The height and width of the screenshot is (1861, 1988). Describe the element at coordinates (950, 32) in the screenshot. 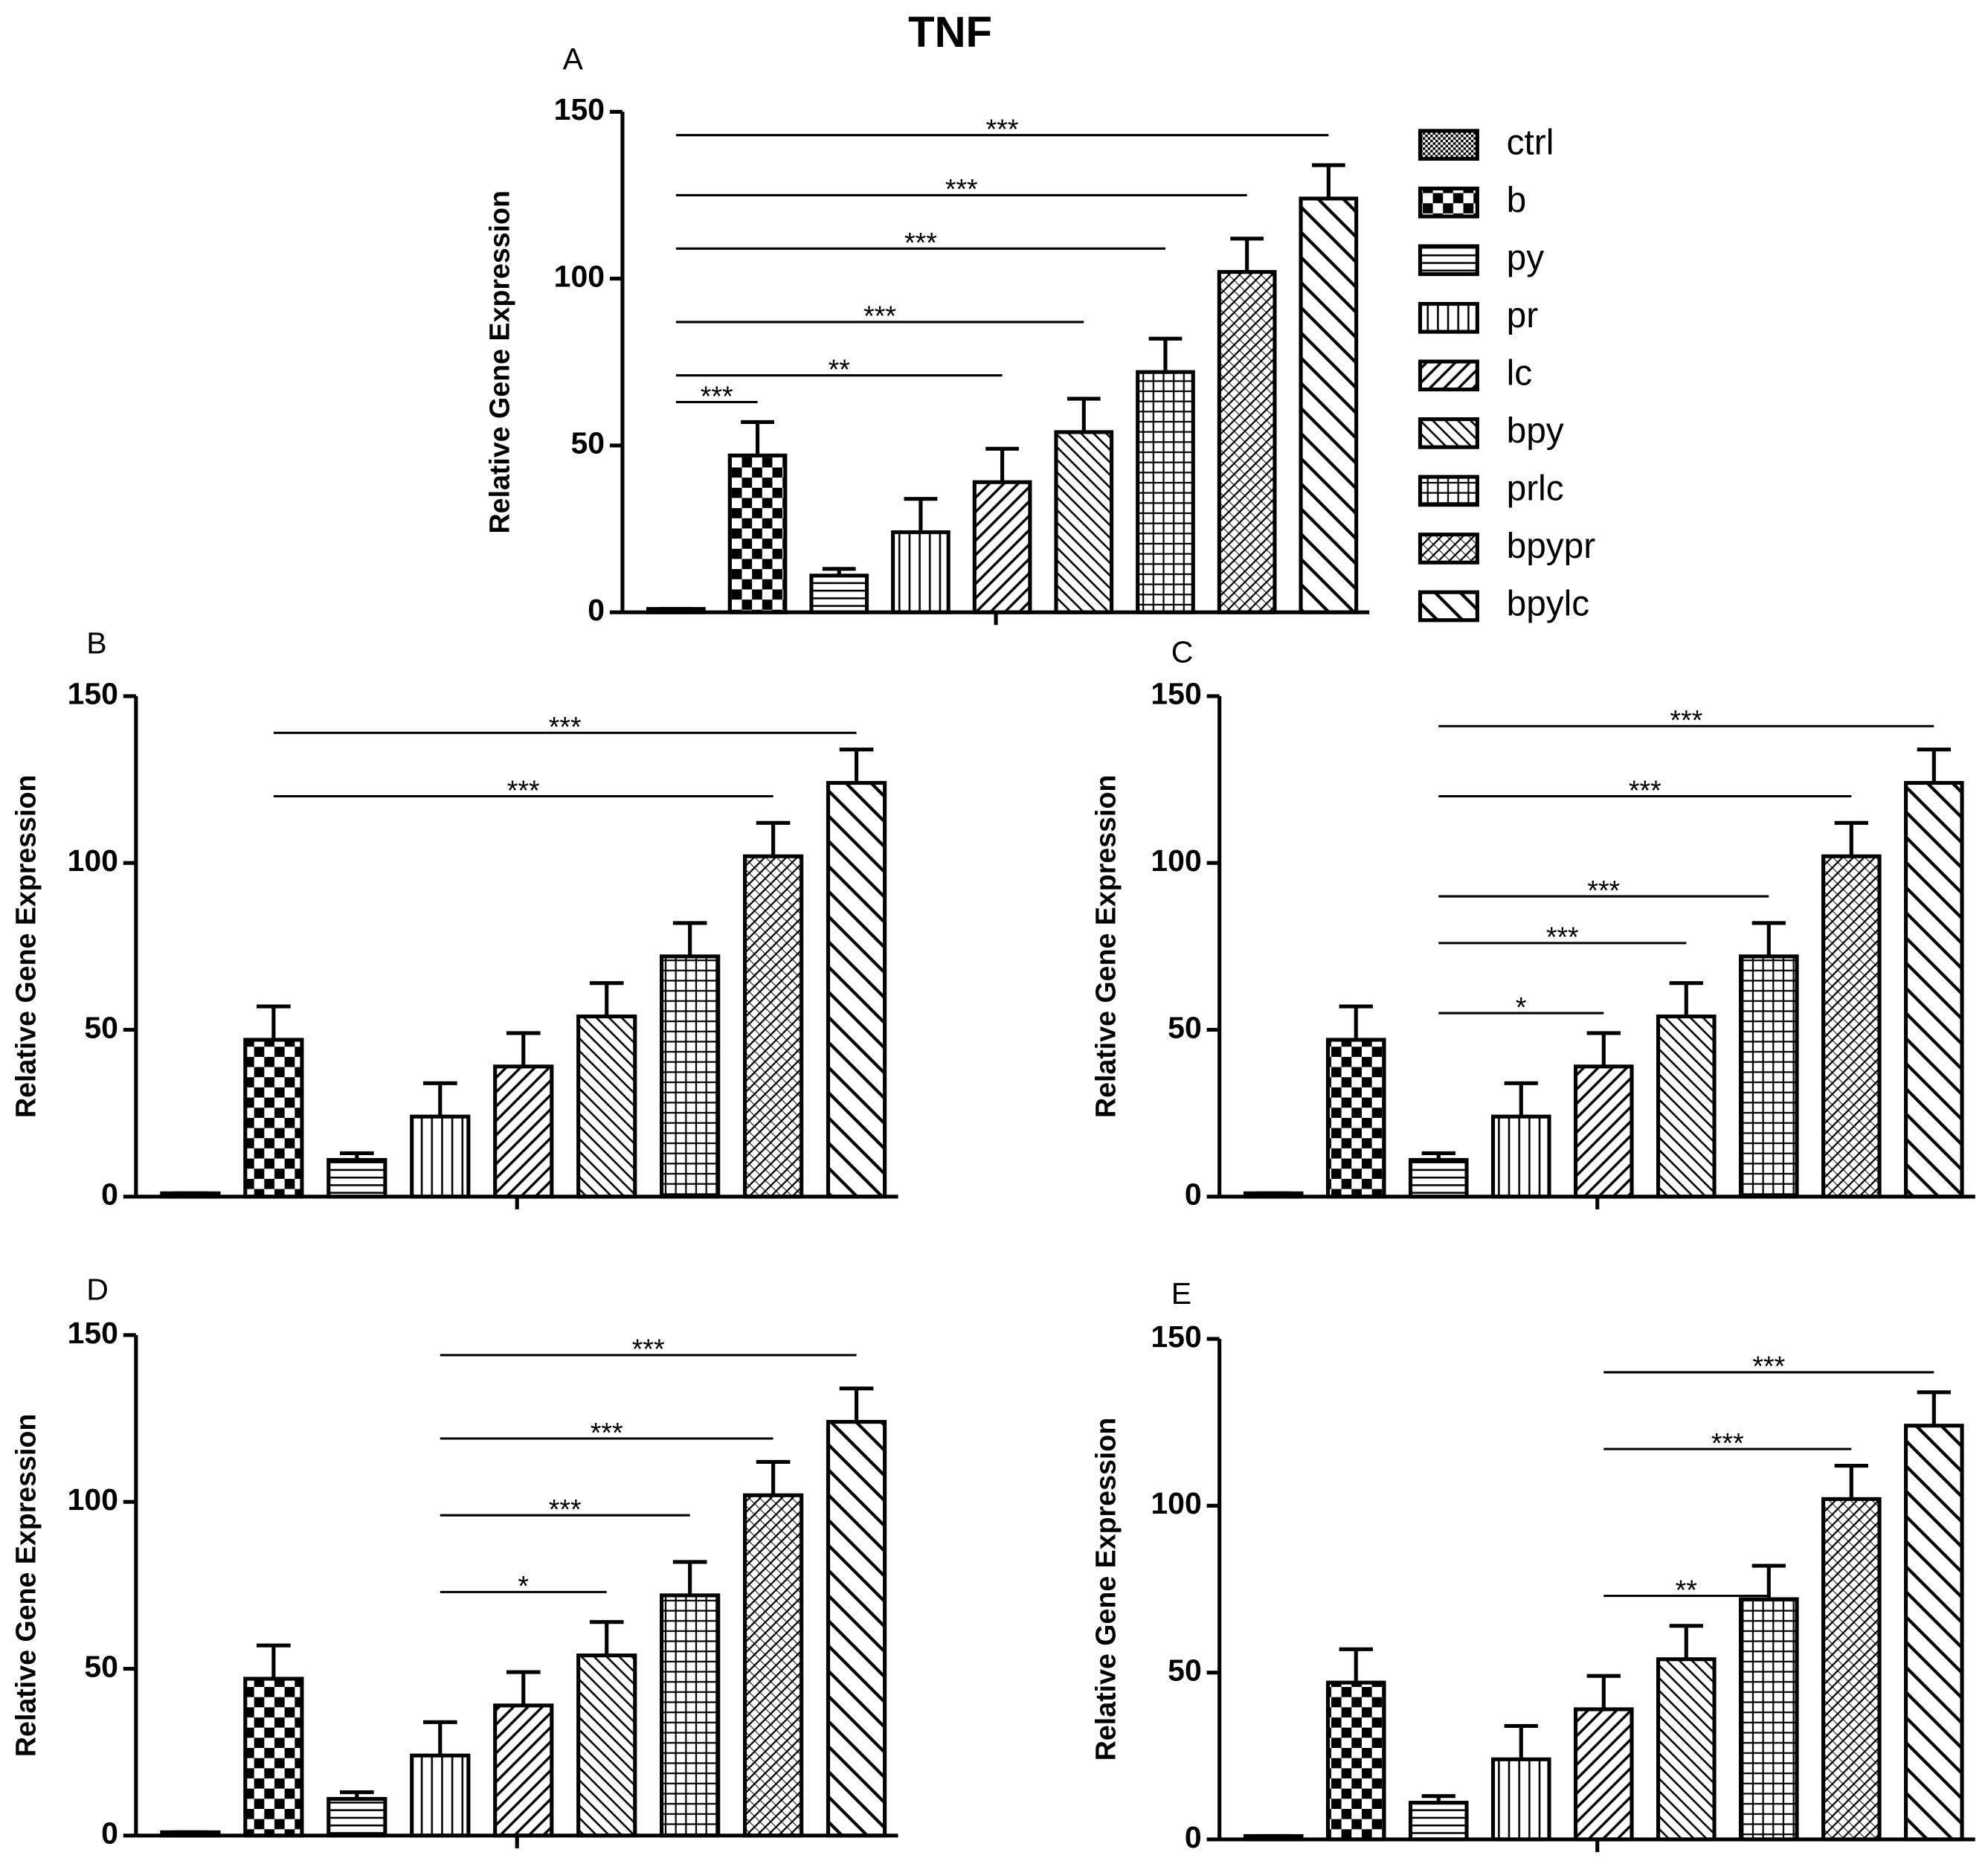

I see `figure-title: TNF` at that location.